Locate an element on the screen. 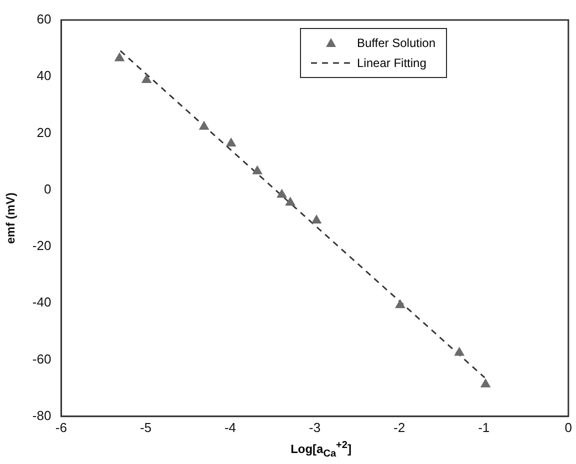 The image size is (576, 464). x-tick-label: -2 is located at coordinates (400, 427).